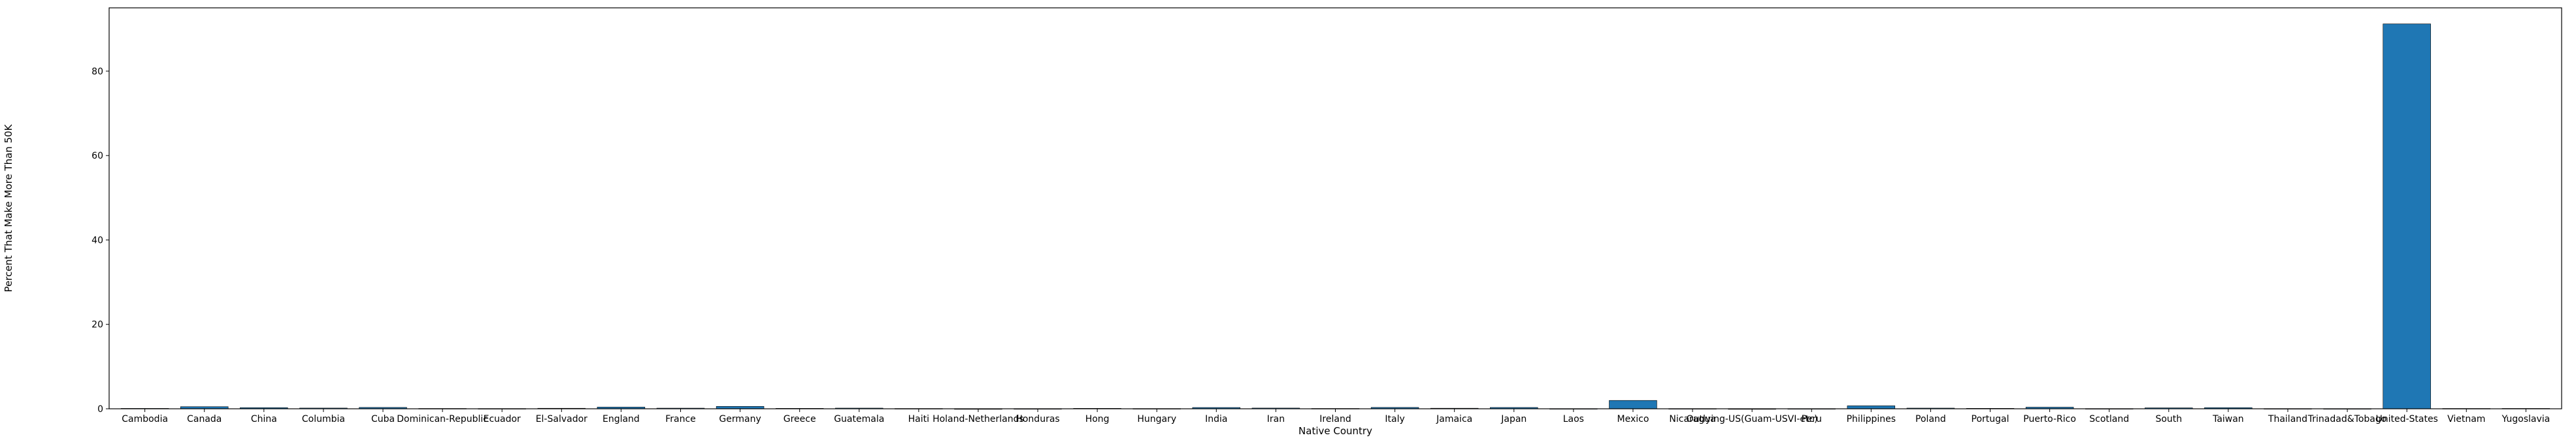 Image resolution: width=2576 pixels, height=446 pixels. Describe the element at coordinates (442, 419) in the screenshot. I see `x-tick-label: Dominican-Republic` at that location.